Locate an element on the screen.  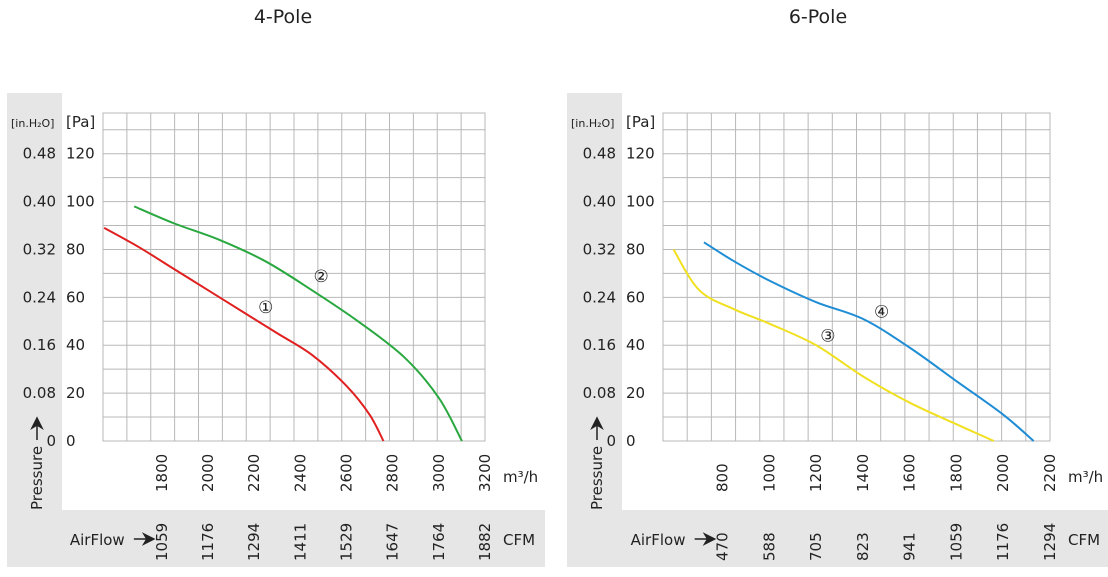
x-tick-cfm: 1647 is located at coordinates (393, 542).